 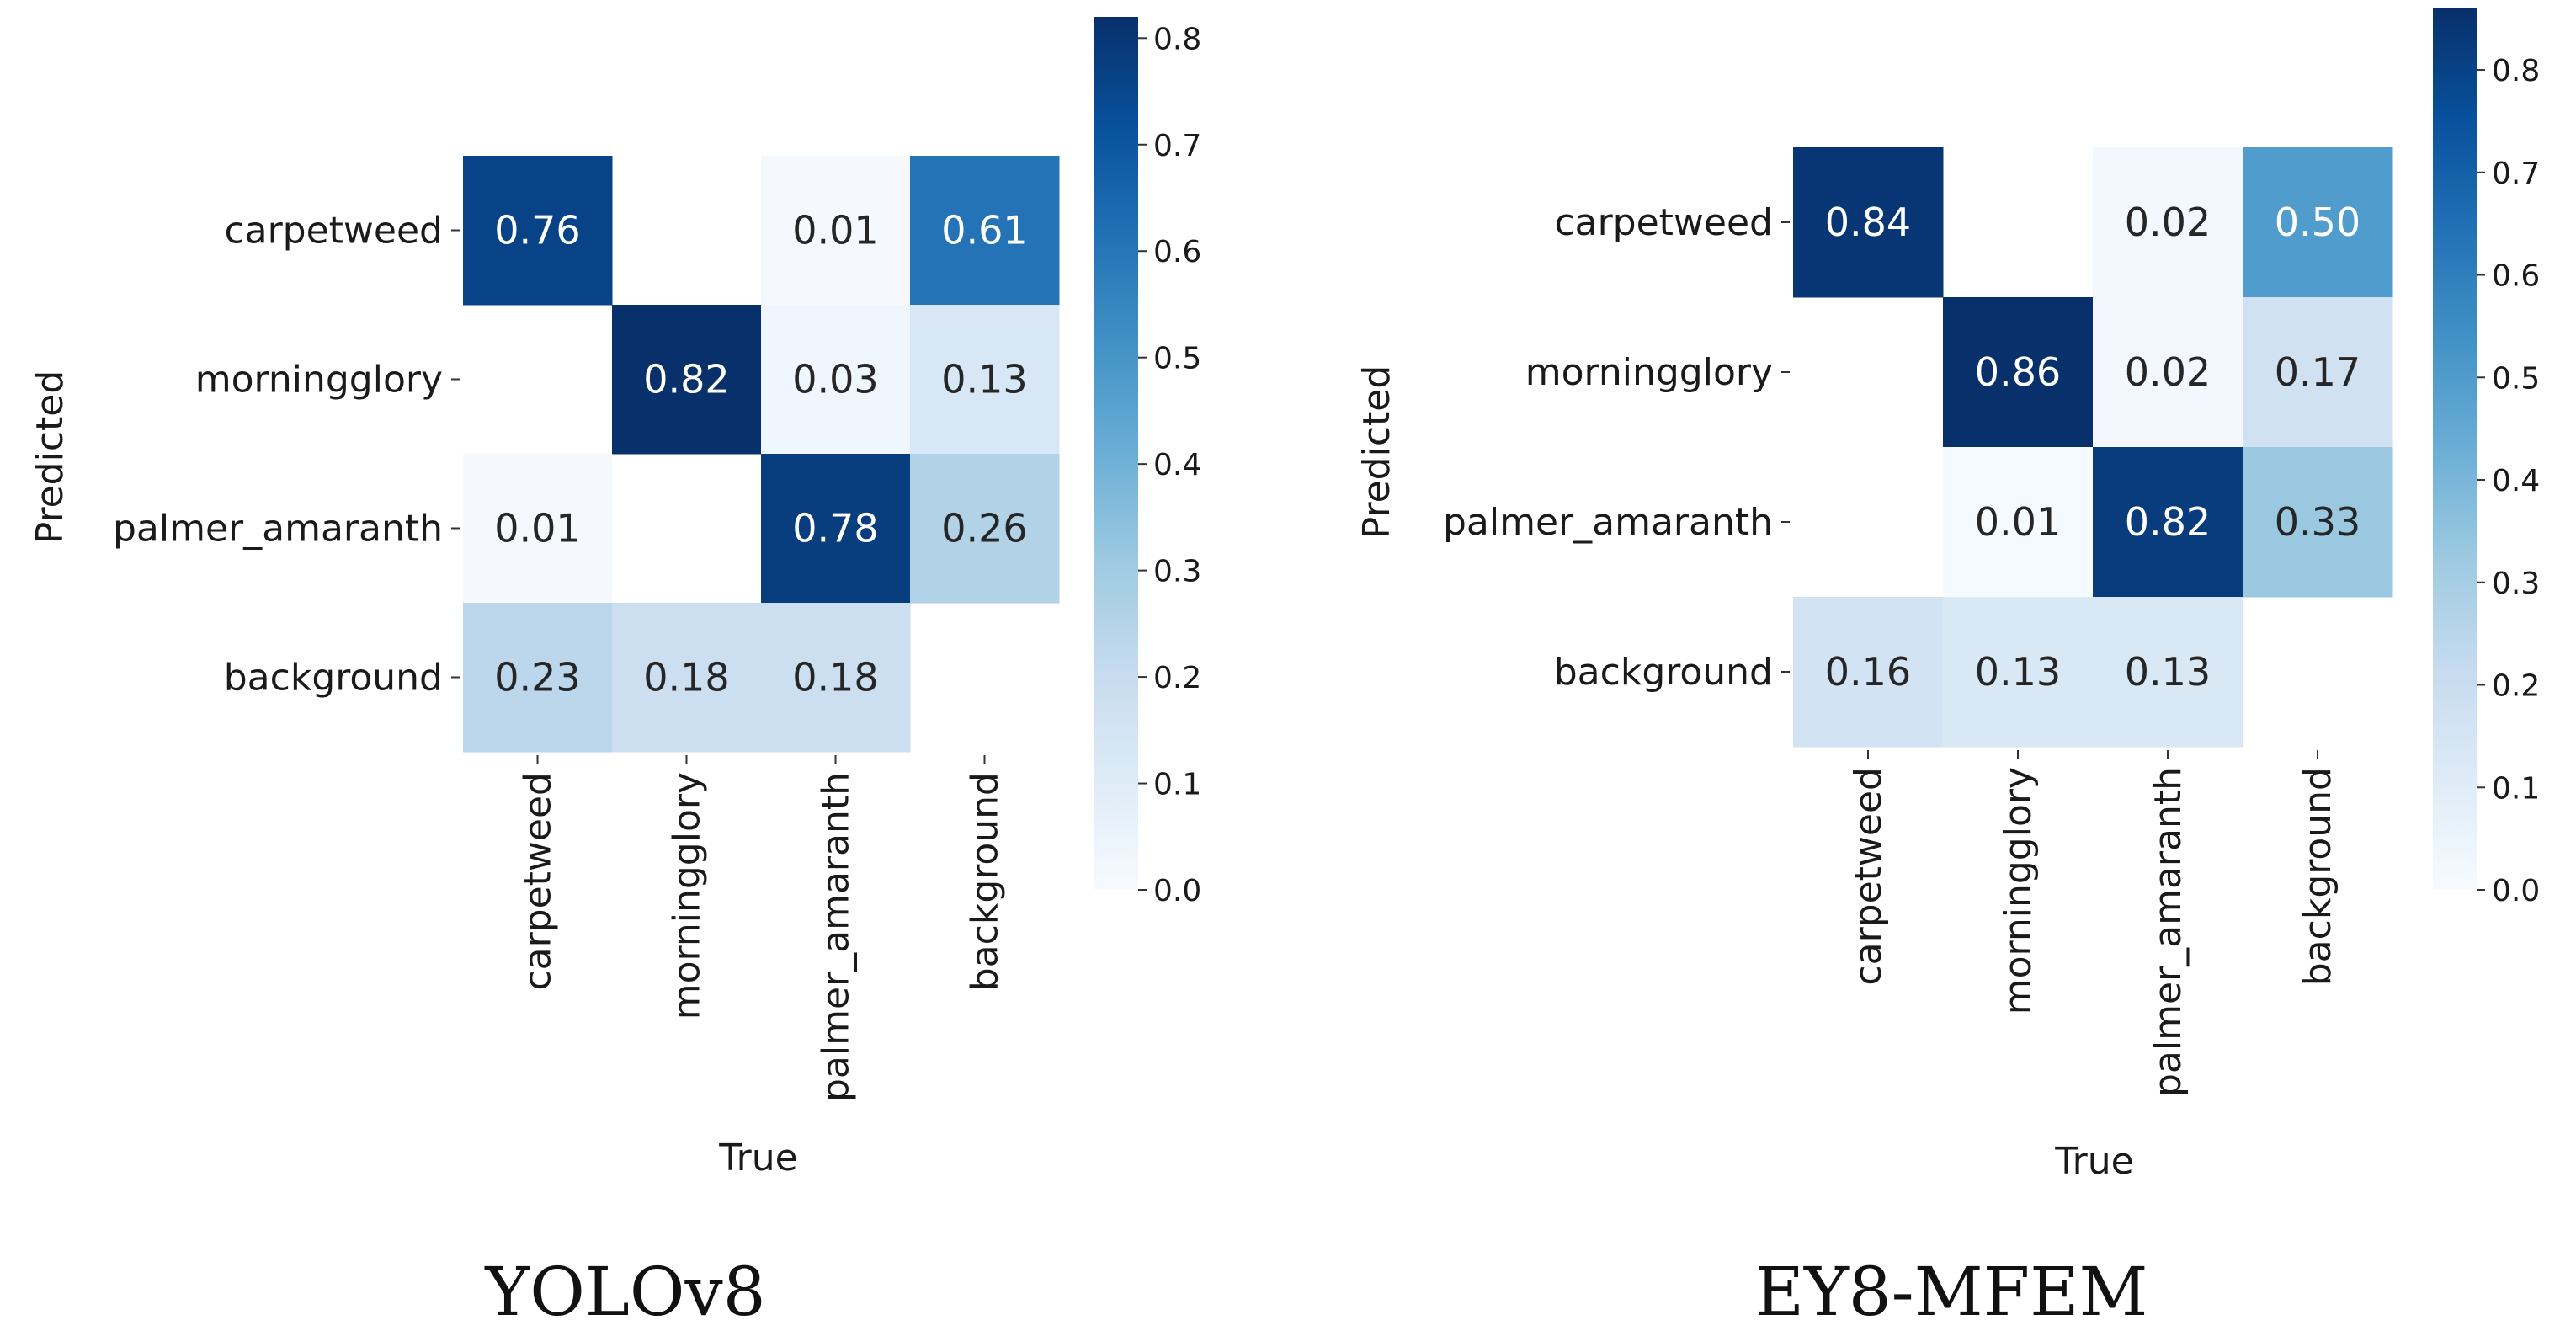 I want to click on cell-value-label: 0.50, so click(x=2318, y=223).